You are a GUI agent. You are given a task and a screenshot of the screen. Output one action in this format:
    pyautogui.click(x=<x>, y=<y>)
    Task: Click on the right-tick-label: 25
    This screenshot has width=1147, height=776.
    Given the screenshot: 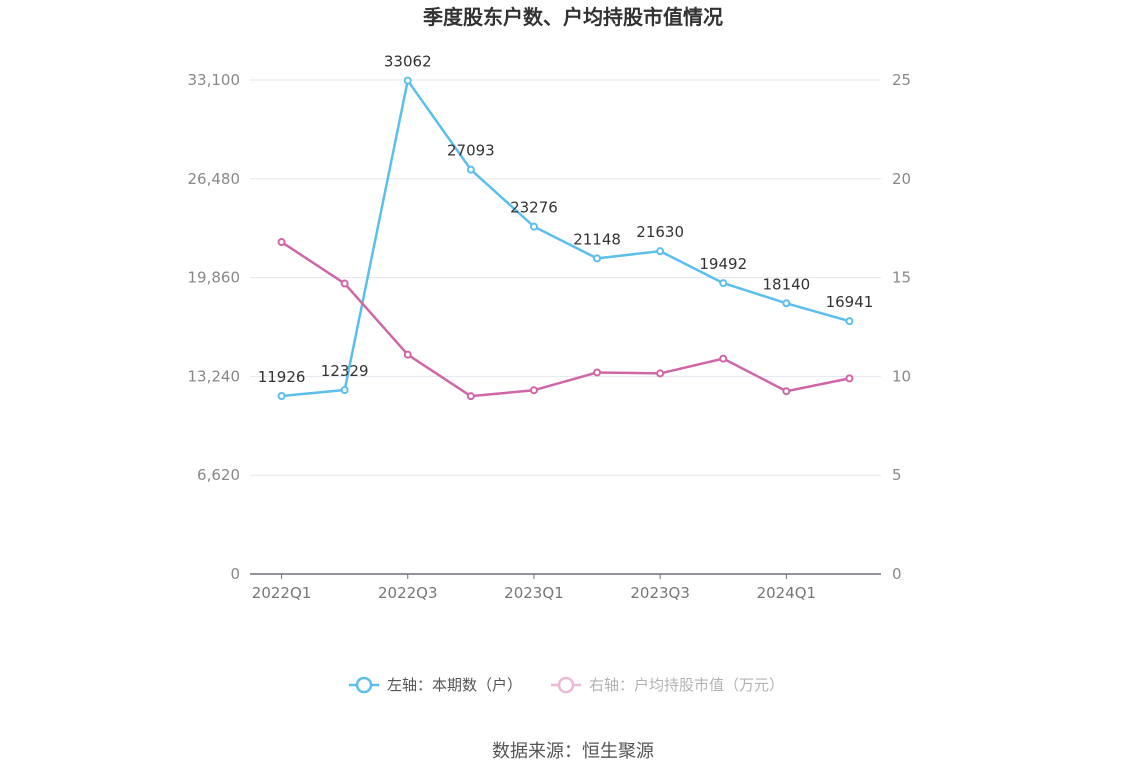 What is the action you would take?
    pyautogui.click(x=901, y=80)
    